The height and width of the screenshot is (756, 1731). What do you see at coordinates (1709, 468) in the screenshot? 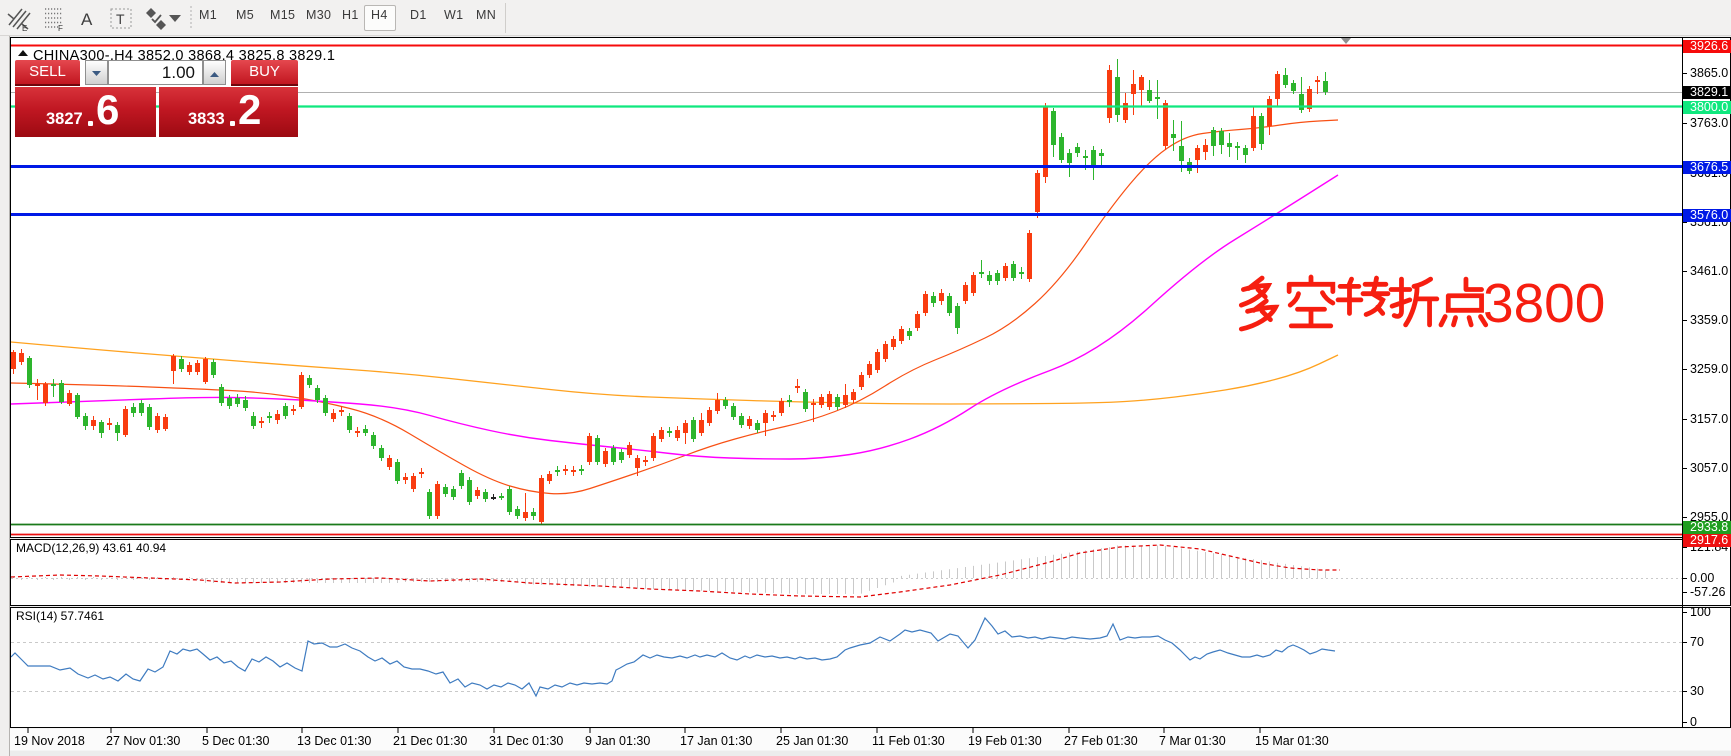
I see `svg-text: 3057.0` at bounding box center [1709, 468].